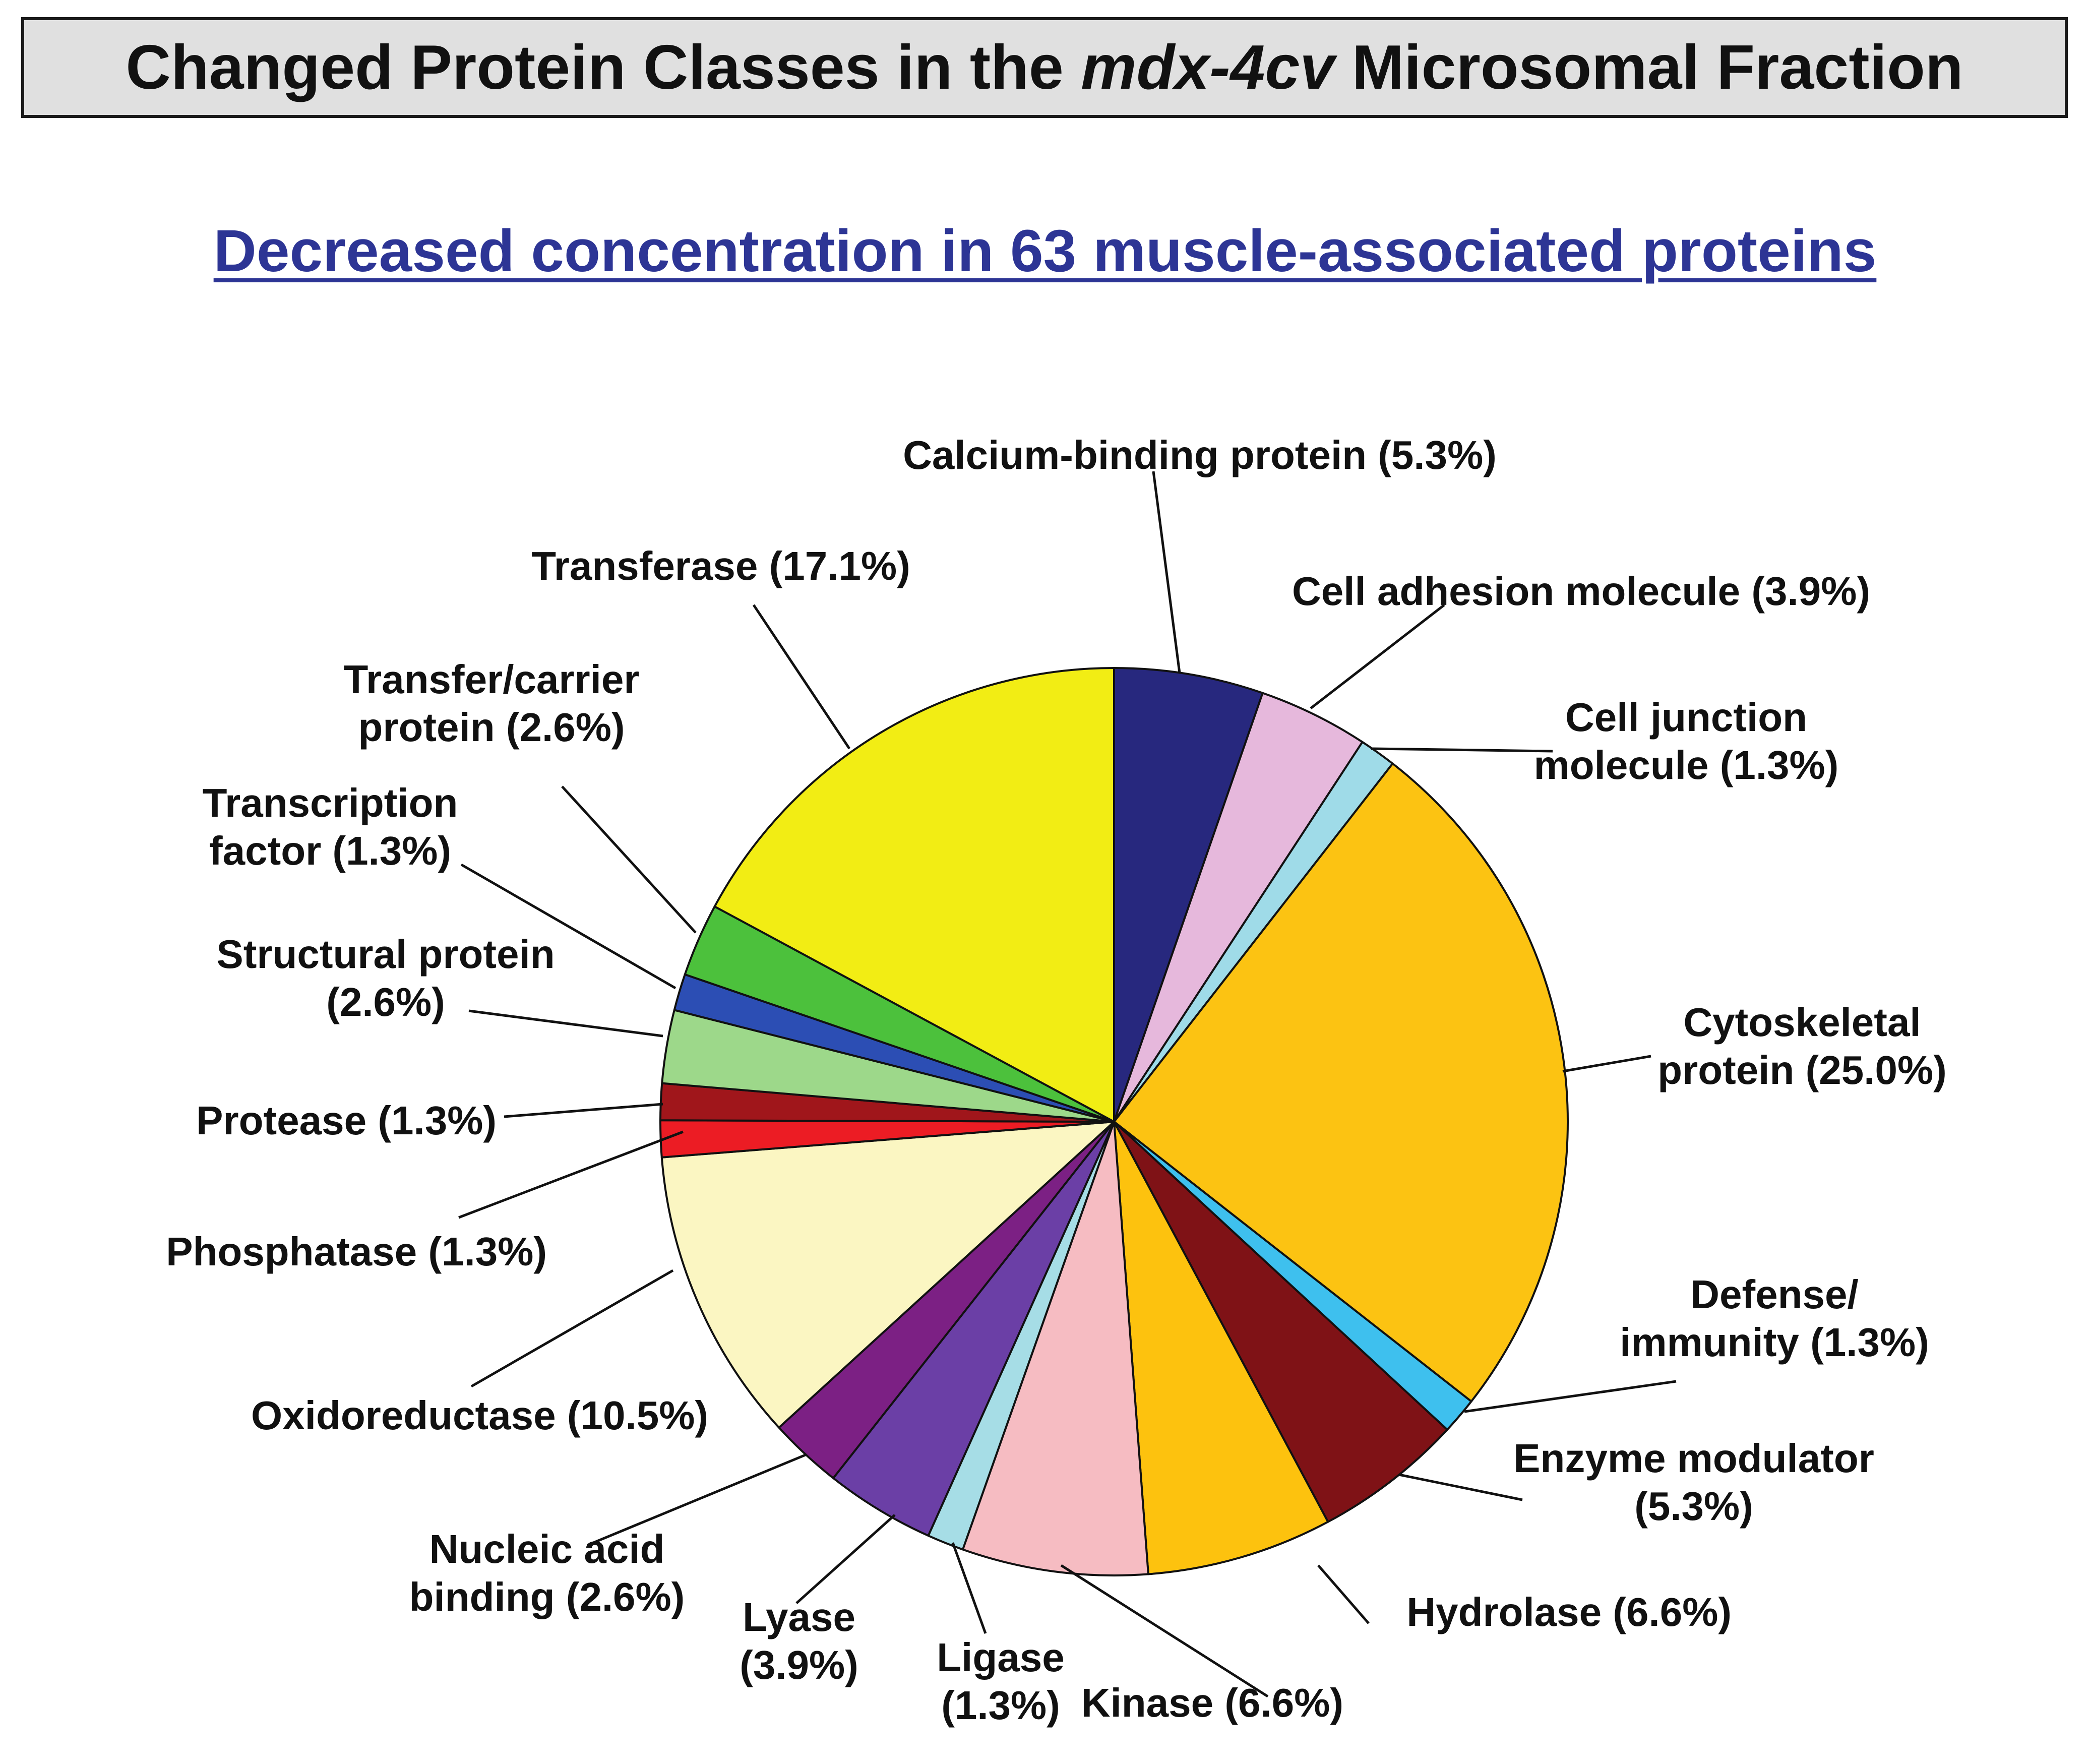 This screenshot has height=1764, width=2090. I want to click on pie-slice-oxidoreductase, so click(888, 1275).